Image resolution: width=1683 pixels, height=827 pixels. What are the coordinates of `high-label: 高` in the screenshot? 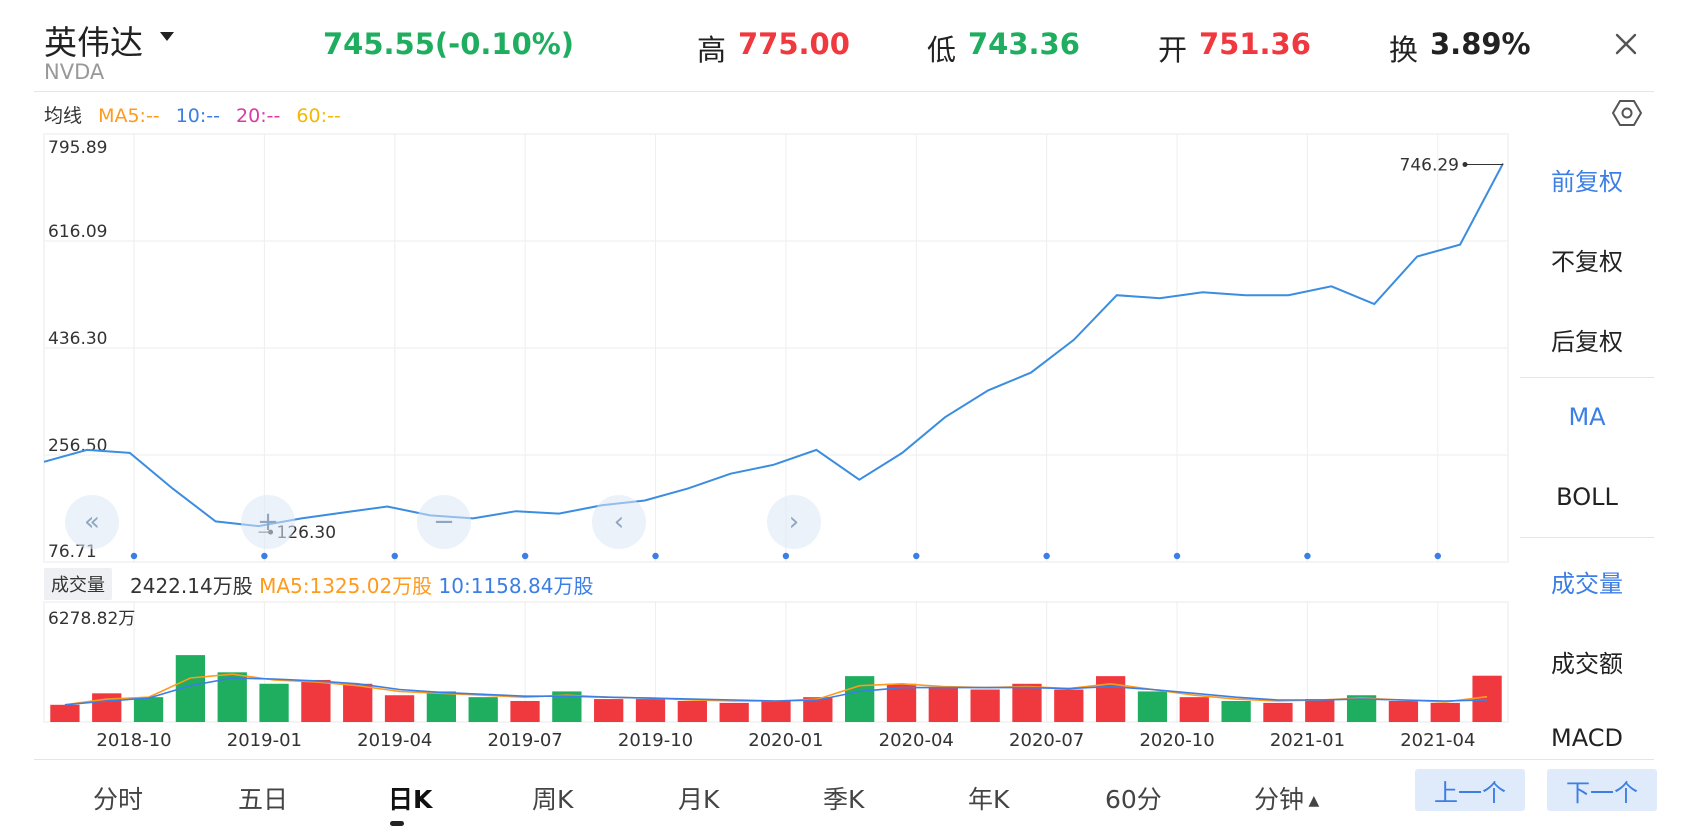 It's located at (712, 50).